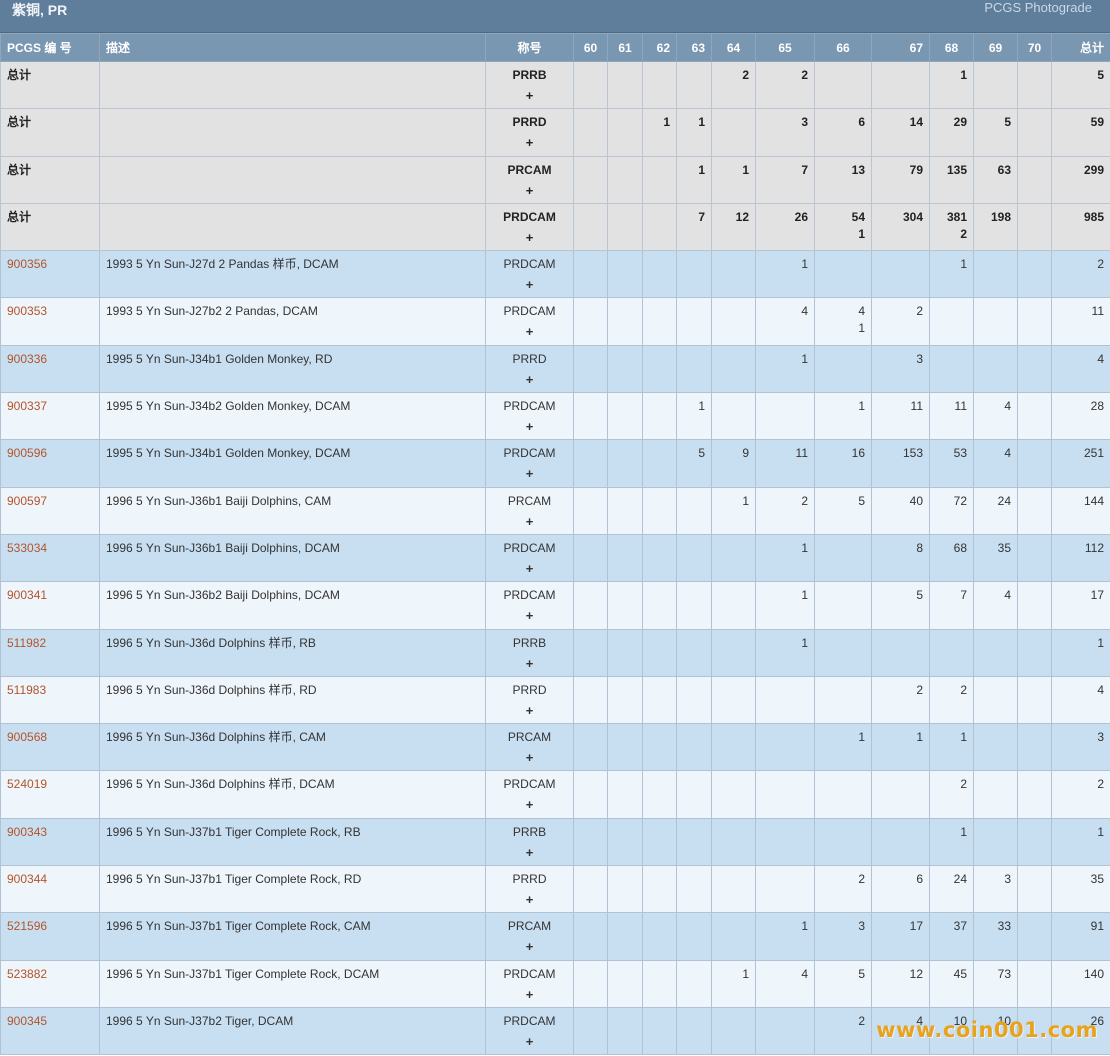 This screenshot has width=1110, height=1056. What do you see at coordinates (50, 416) in the screenshot?
I see `pcgs-number-link: 900337` at bounding box center [50, 416].